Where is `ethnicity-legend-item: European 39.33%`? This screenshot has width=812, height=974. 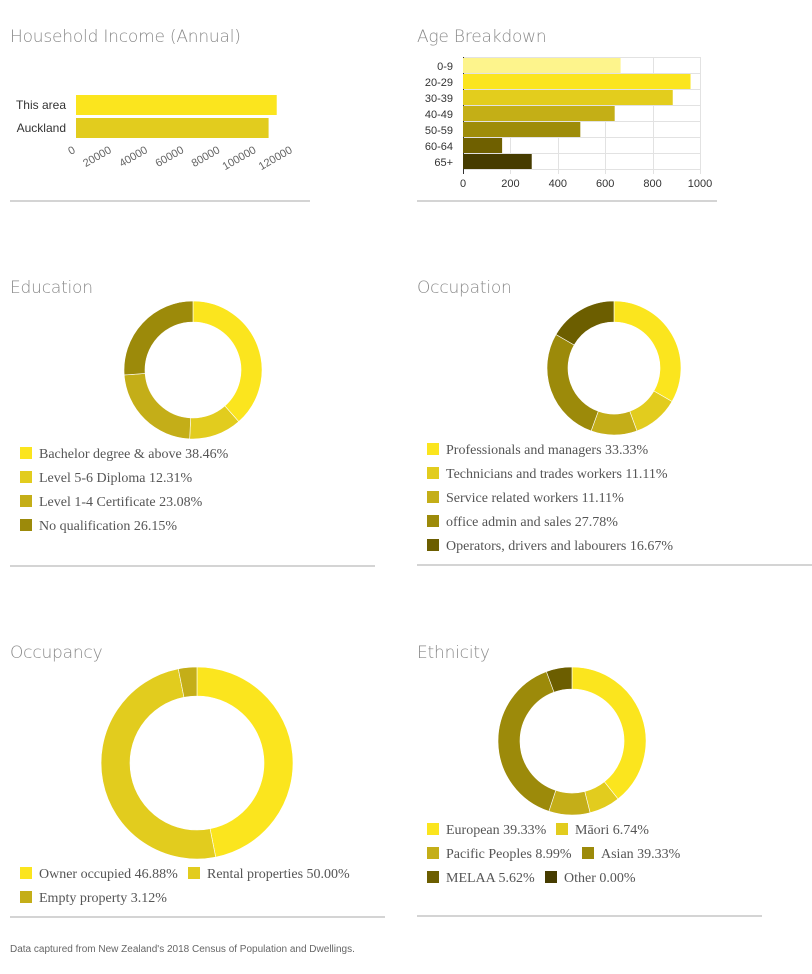
ethnicity-legend-item: European 39.33% is located at coordinates (486, 831).